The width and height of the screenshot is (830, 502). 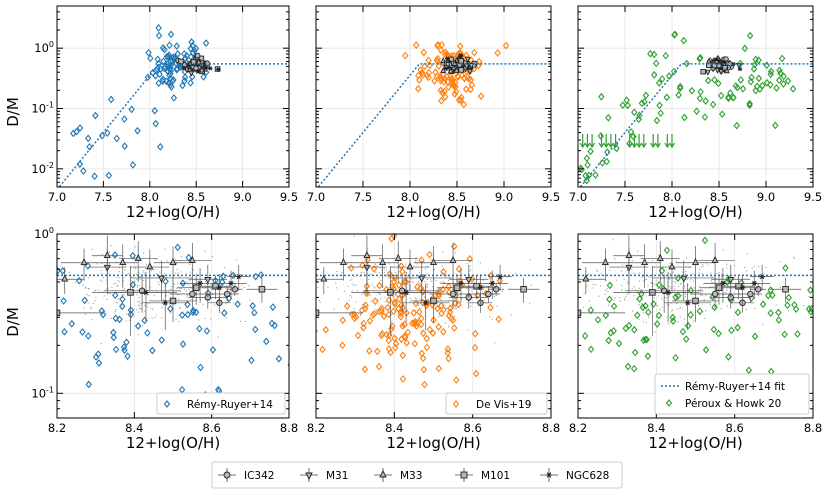 I want to click on xlabel: 12+log(O/H), so click(x=695, y=443).